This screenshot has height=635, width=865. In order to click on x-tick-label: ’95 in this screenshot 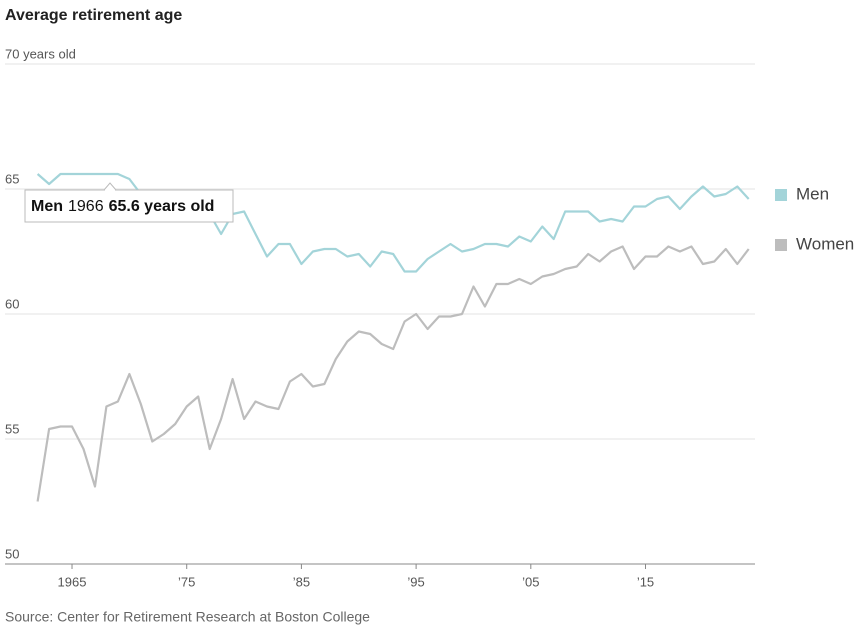, I will do `click(415, 581)`.